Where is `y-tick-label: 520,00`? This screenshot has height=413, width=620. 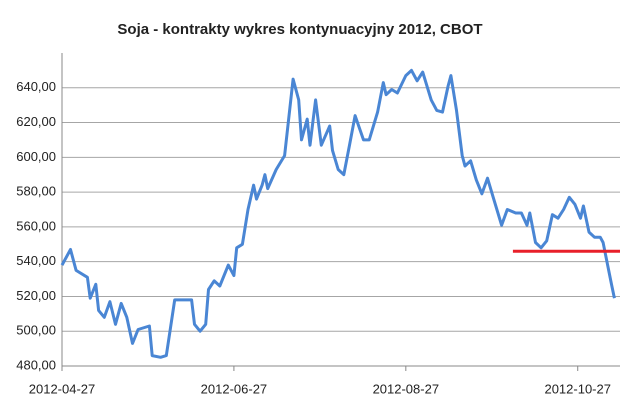 y-tick-label: 520,00 is located at coordinates (36, 295).